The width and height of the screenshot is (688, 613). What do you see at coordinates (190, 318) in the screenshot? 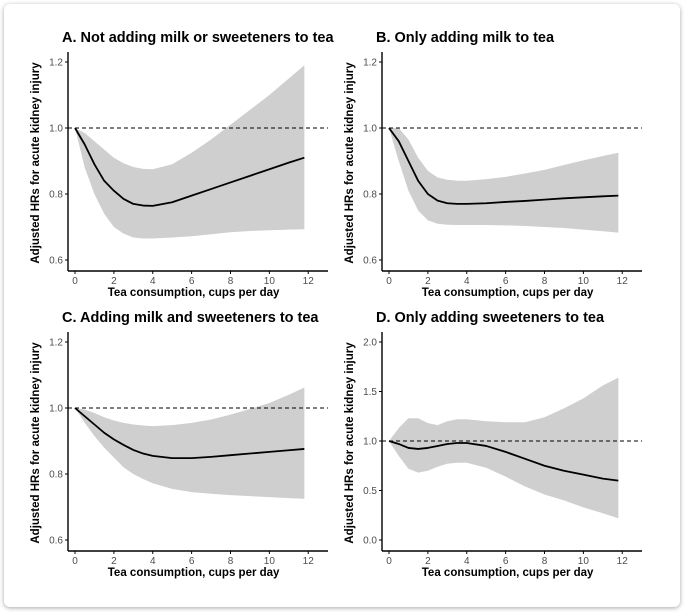
I see `panel-title: C. Adding milk and sweeteners to tea` at bounding box center [190, 318].